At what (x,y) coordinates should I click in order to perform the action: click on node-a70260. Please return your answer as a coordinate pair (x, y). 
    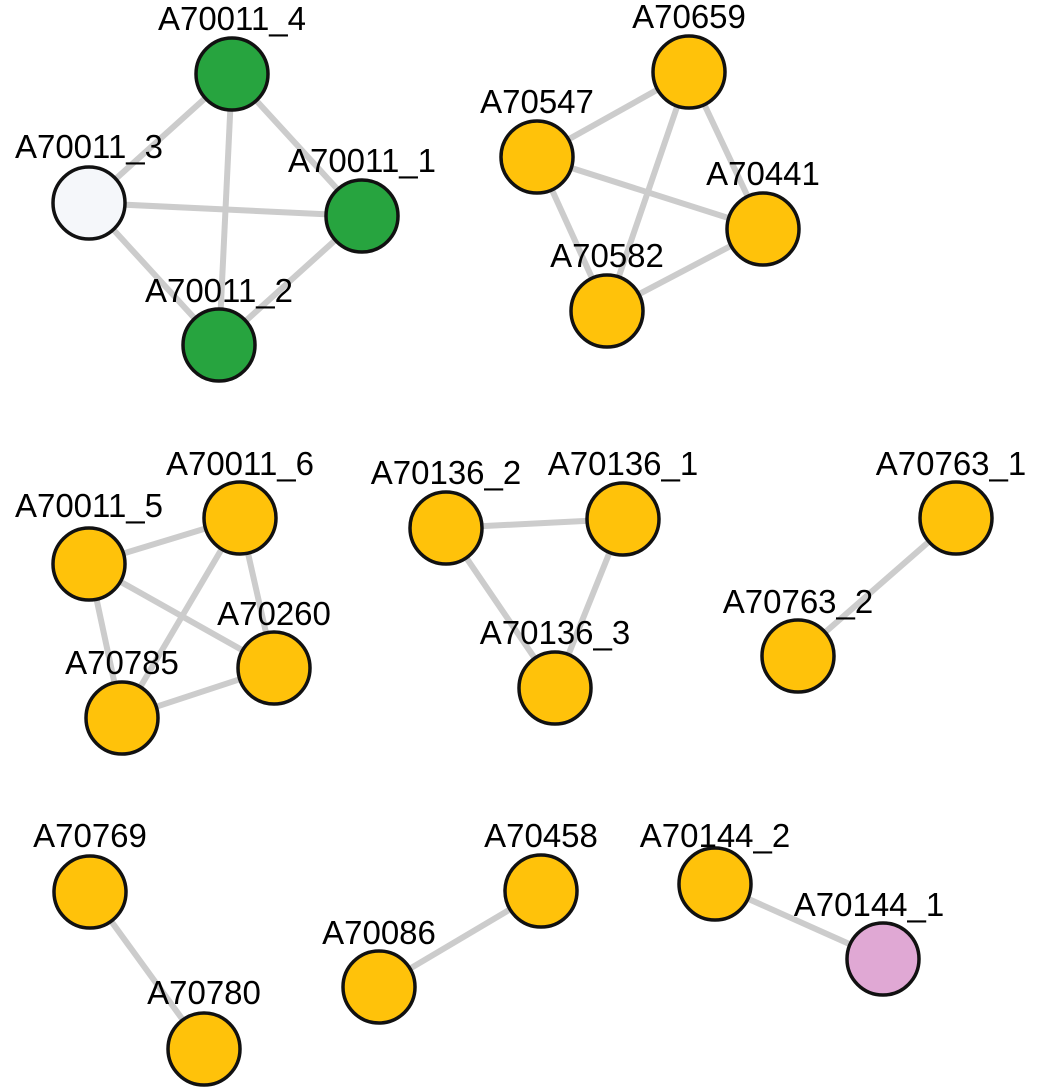
    Looking at the image, I should click on (274, 668).